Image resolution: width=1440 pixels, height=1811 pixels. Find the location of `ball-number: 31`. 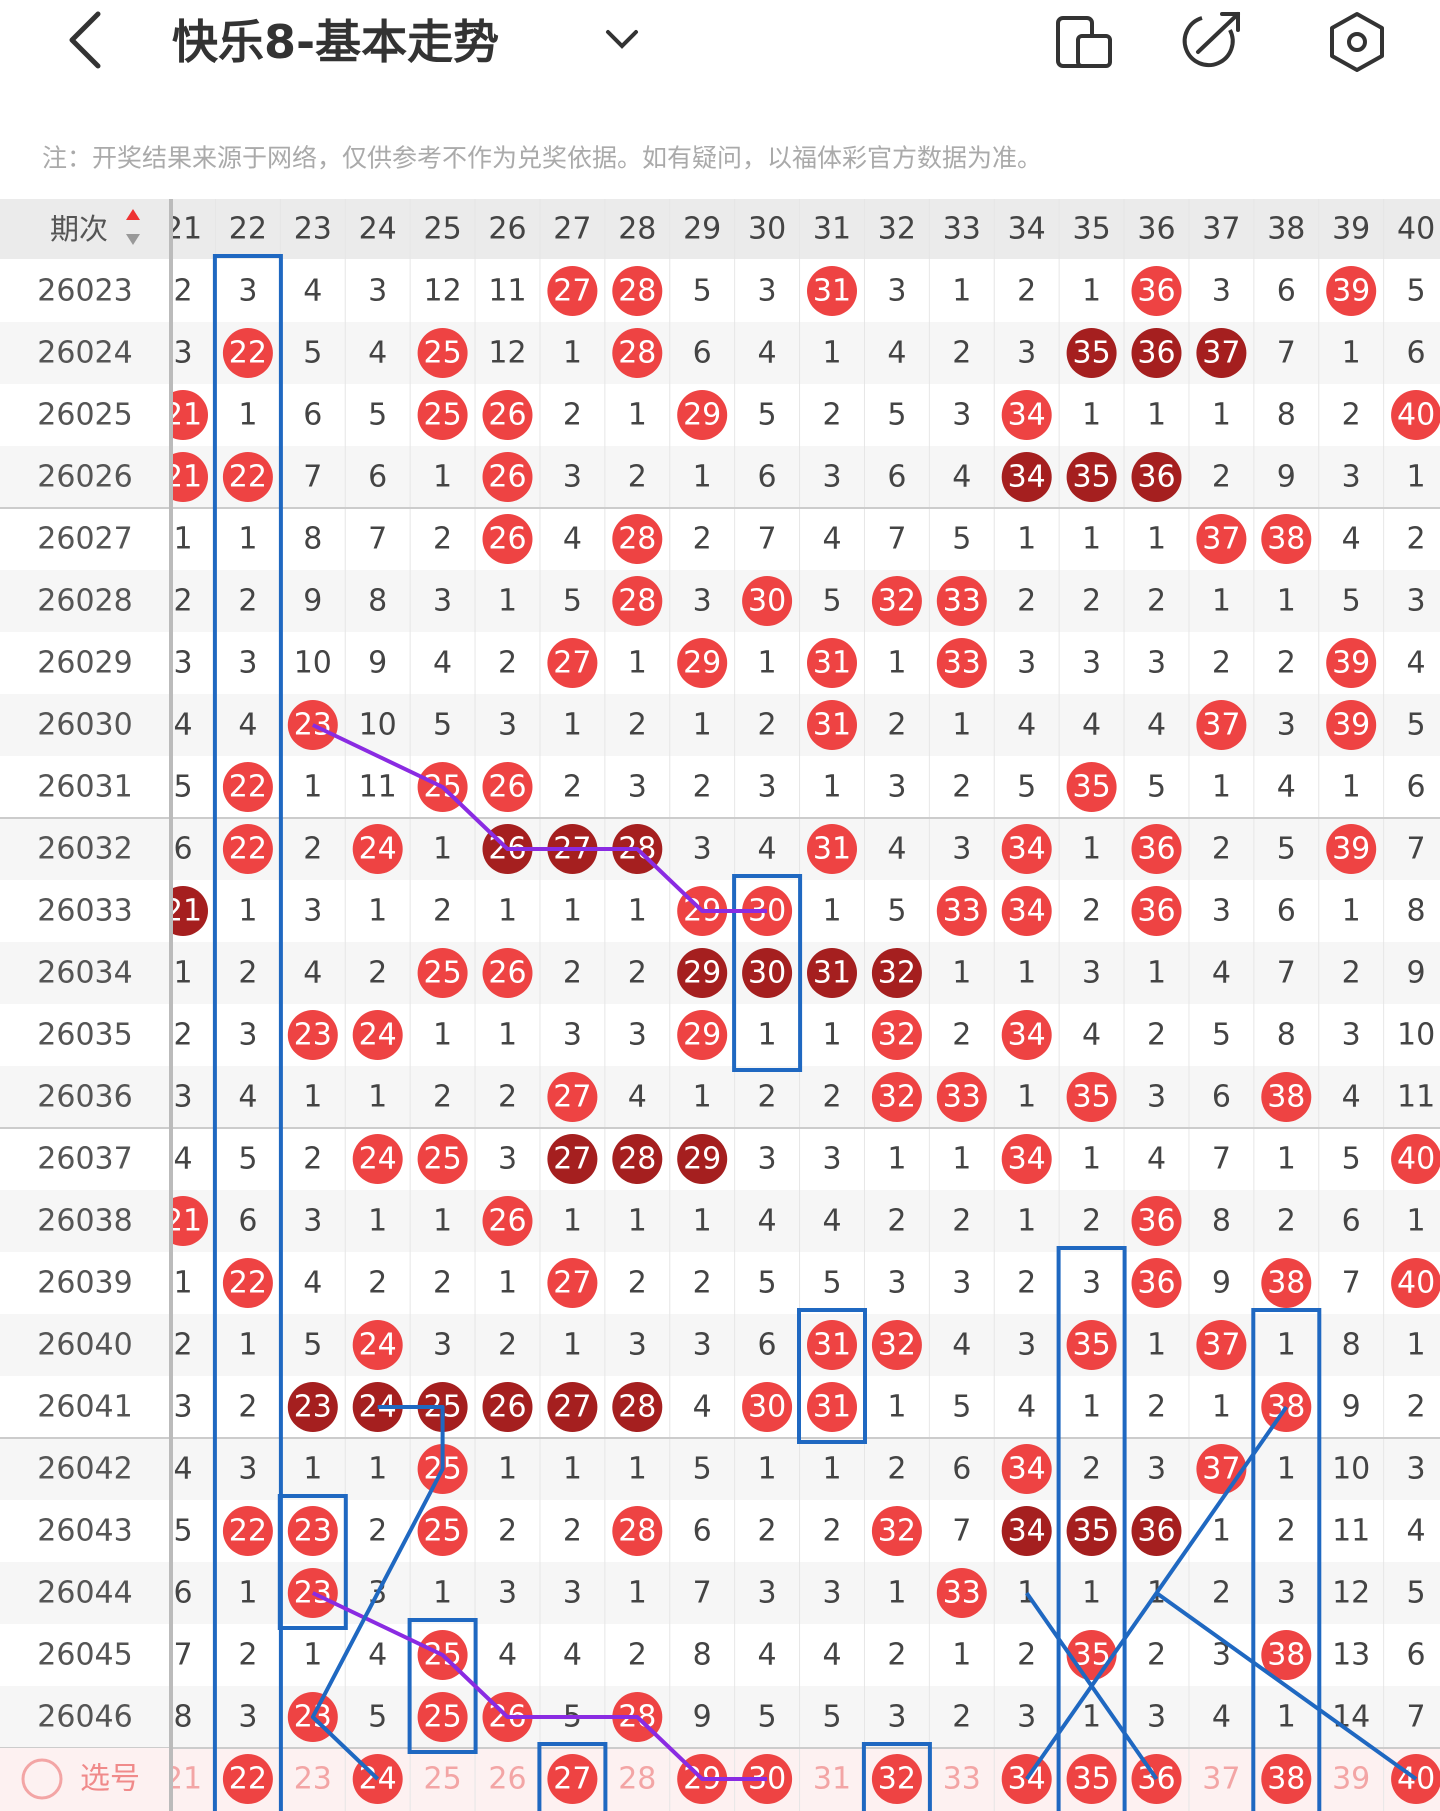

ball-number: 31 is located at coordinates (832, 725).